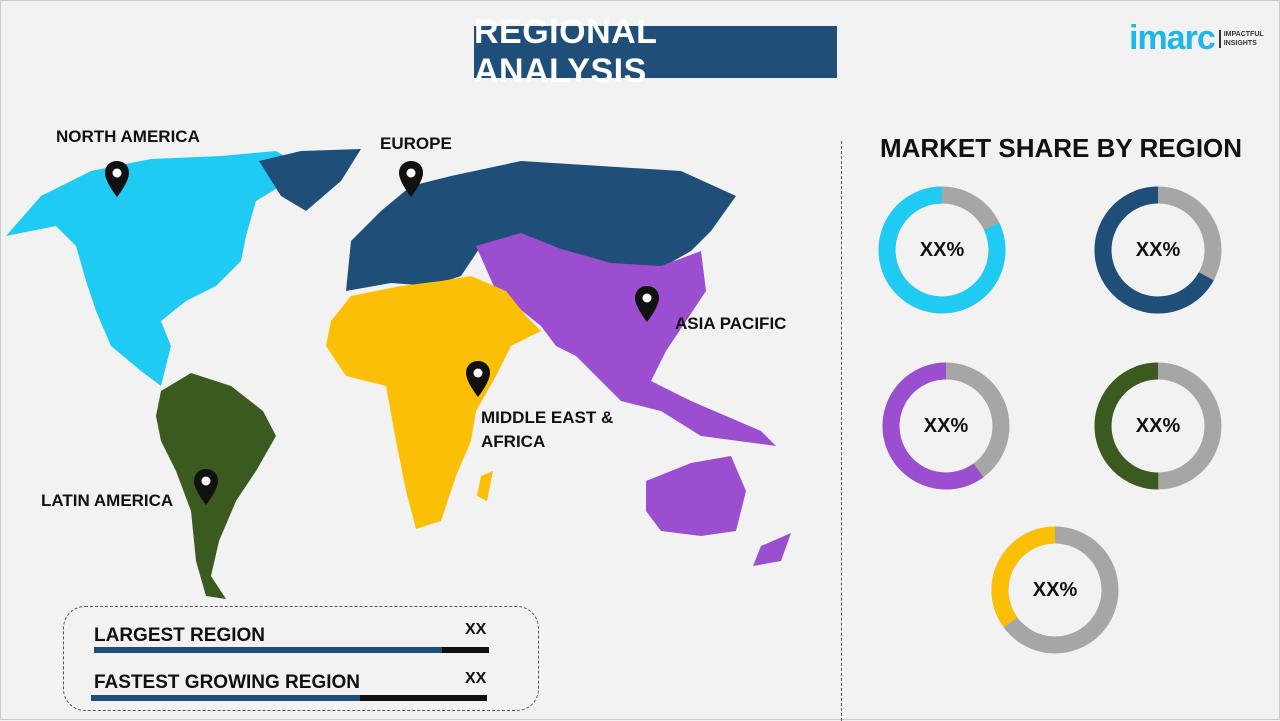 The image size is (1280, 721). I want to click on region-middle-east-africa, so click(433, 402).